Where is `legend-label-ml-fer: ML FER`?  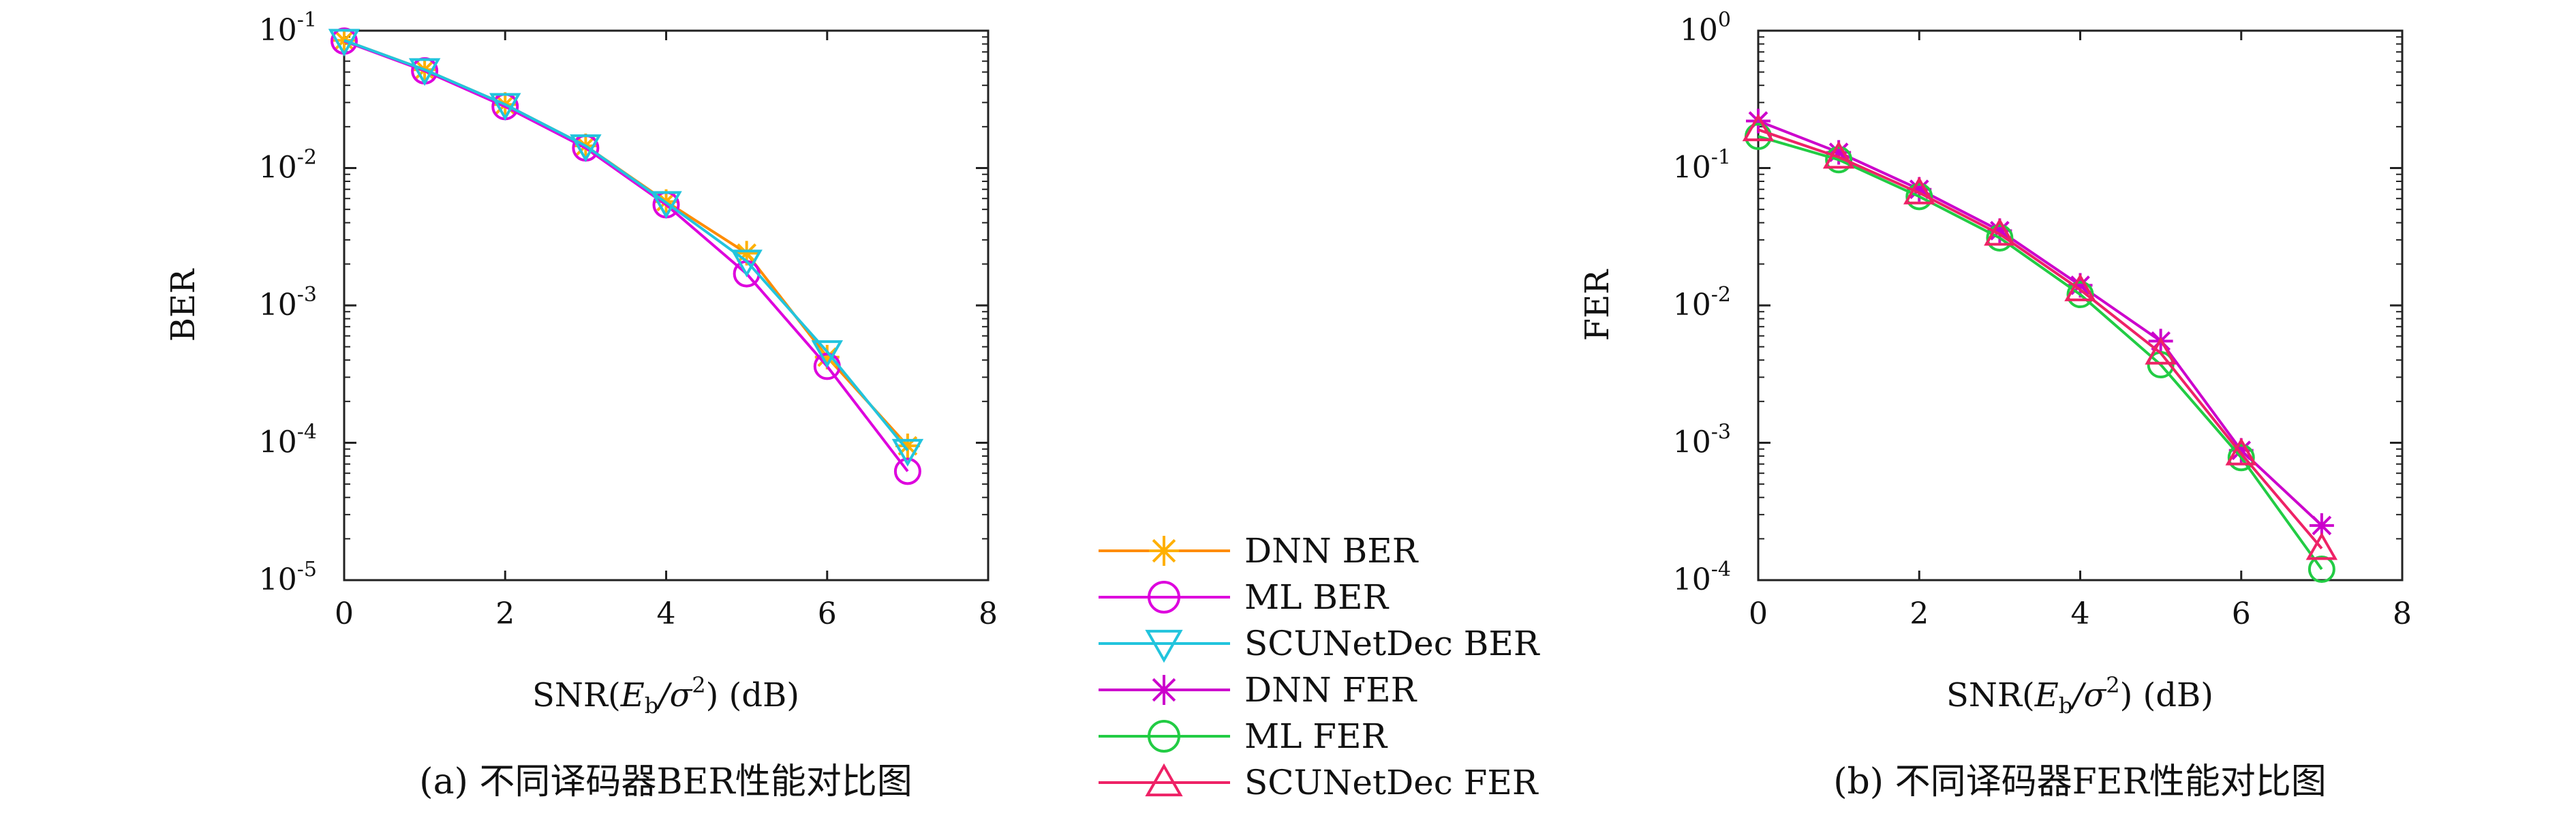 legend-label-ml-fer: ML FER is located at coordinates (1315, 736).